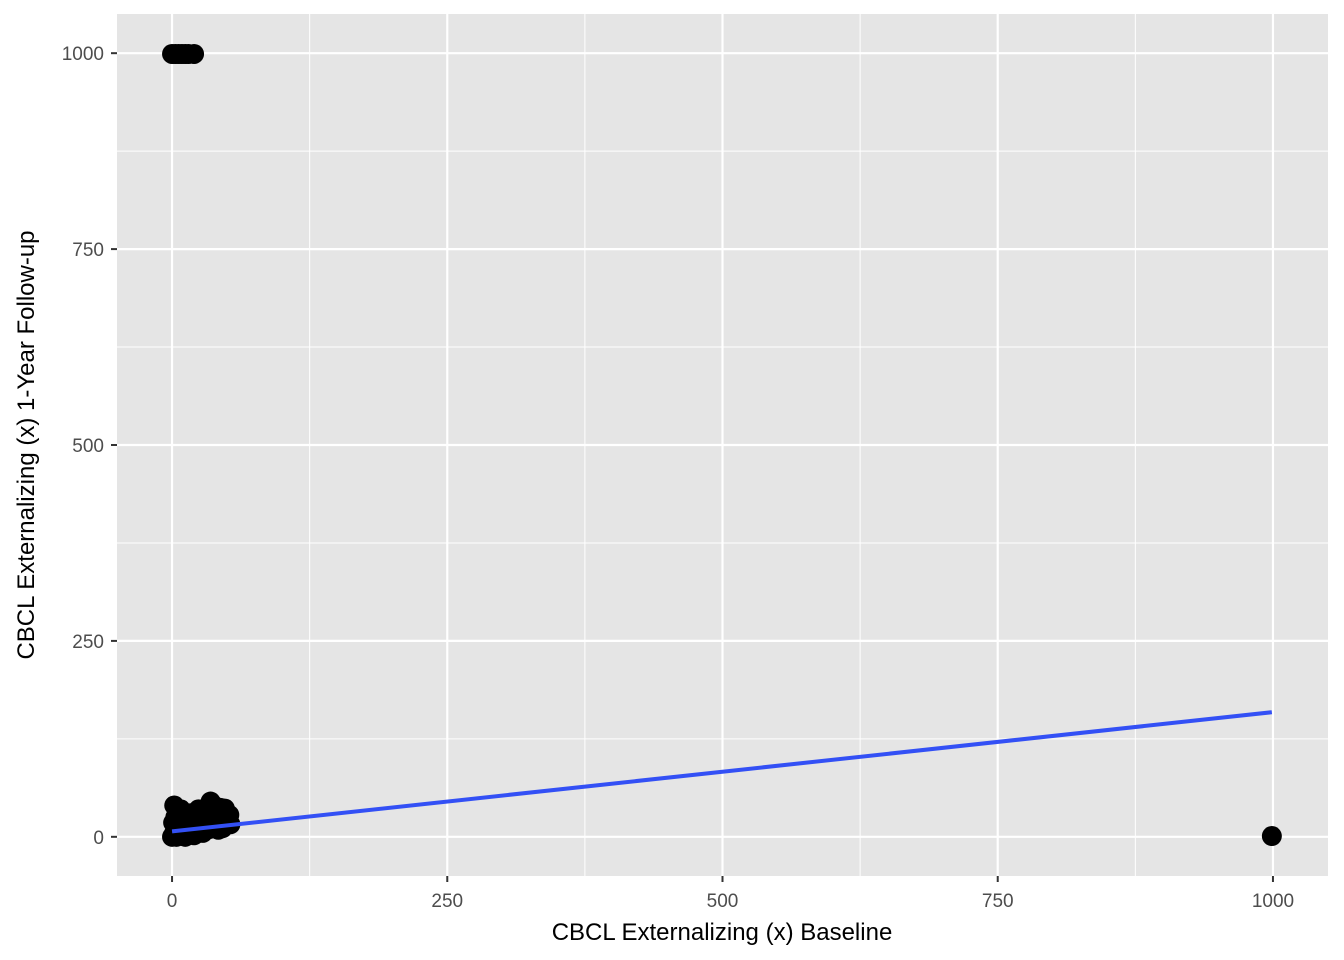 This screenshot has height=960, width=1344. What do you see at coordinates (88, 642) in the screenshot?
I see `y-tick-label: 250` at bounding box center [88, 642].